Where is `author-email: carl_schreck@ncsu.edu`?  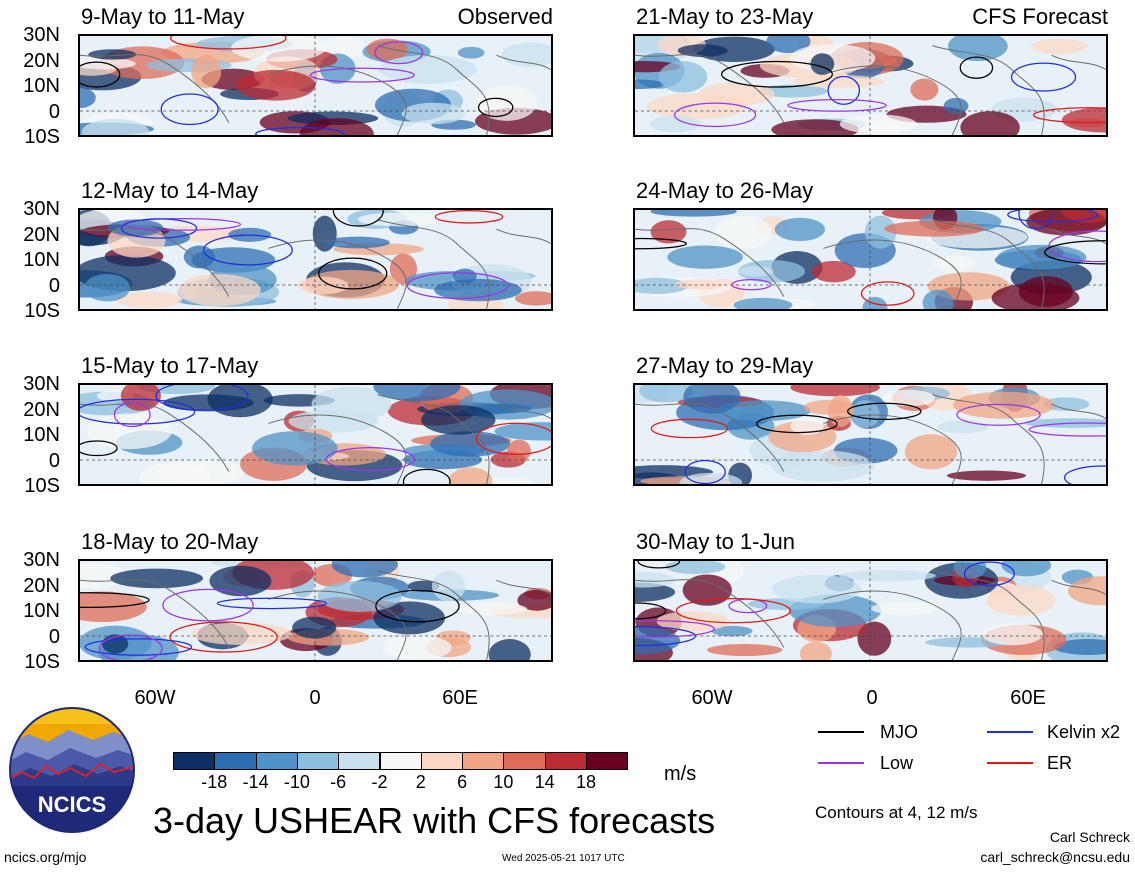
author-email: carl_schreck@ncsu.edu is located at coordinates (1055, 857).